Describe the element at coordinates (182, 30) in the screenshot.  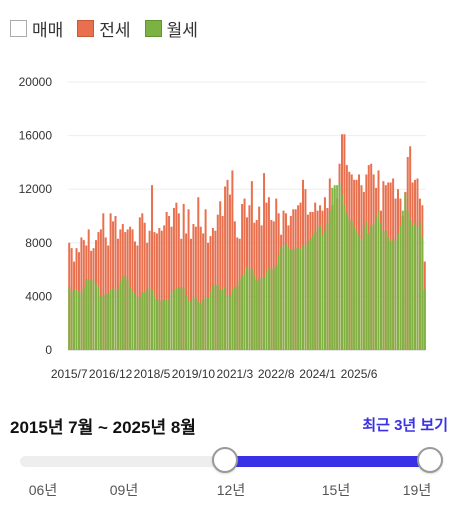
I see `legend-label-monthly-rent: 월세` at that location.